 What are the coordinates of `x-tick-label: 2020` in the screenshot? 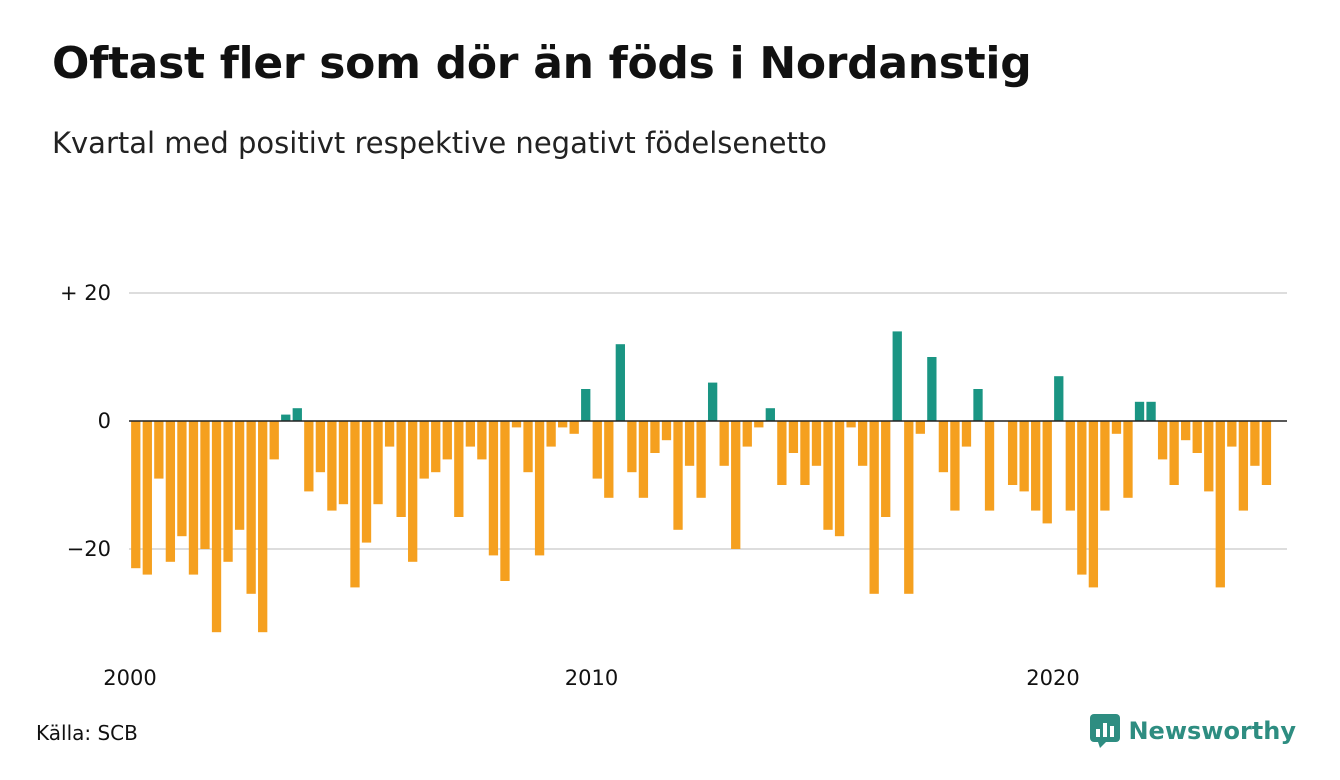 It's located at (1052, 678).